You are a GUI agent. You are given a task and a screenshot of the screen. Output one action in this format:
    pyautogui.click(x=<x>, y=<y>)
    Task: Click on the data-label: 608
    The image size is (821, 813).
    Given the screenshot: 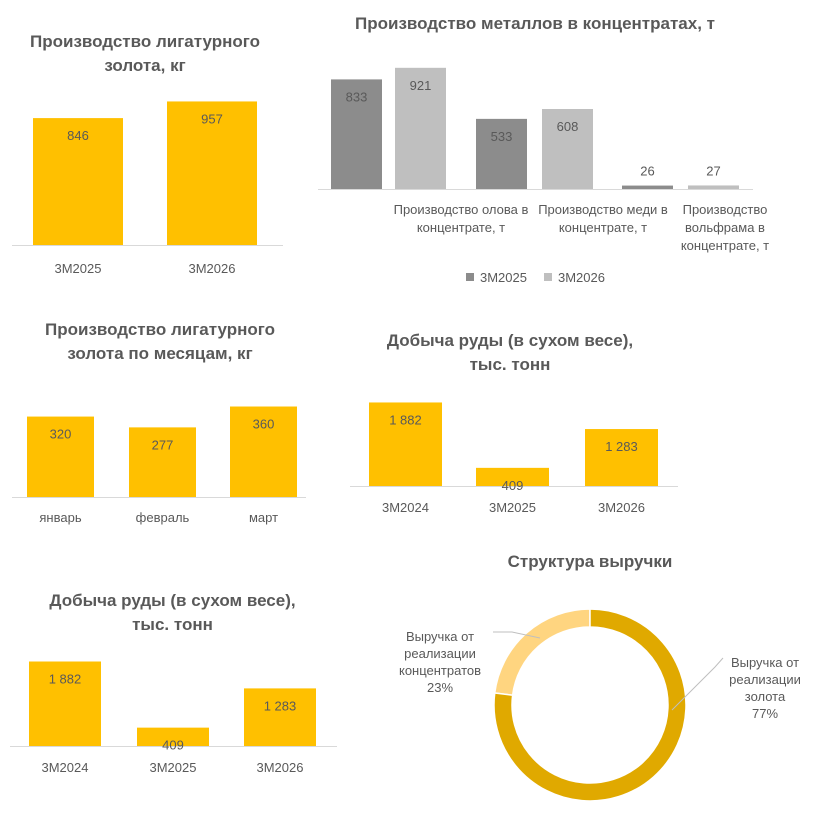 What is the action you would take?
    pyautogui.click(x=568, y=126)
    